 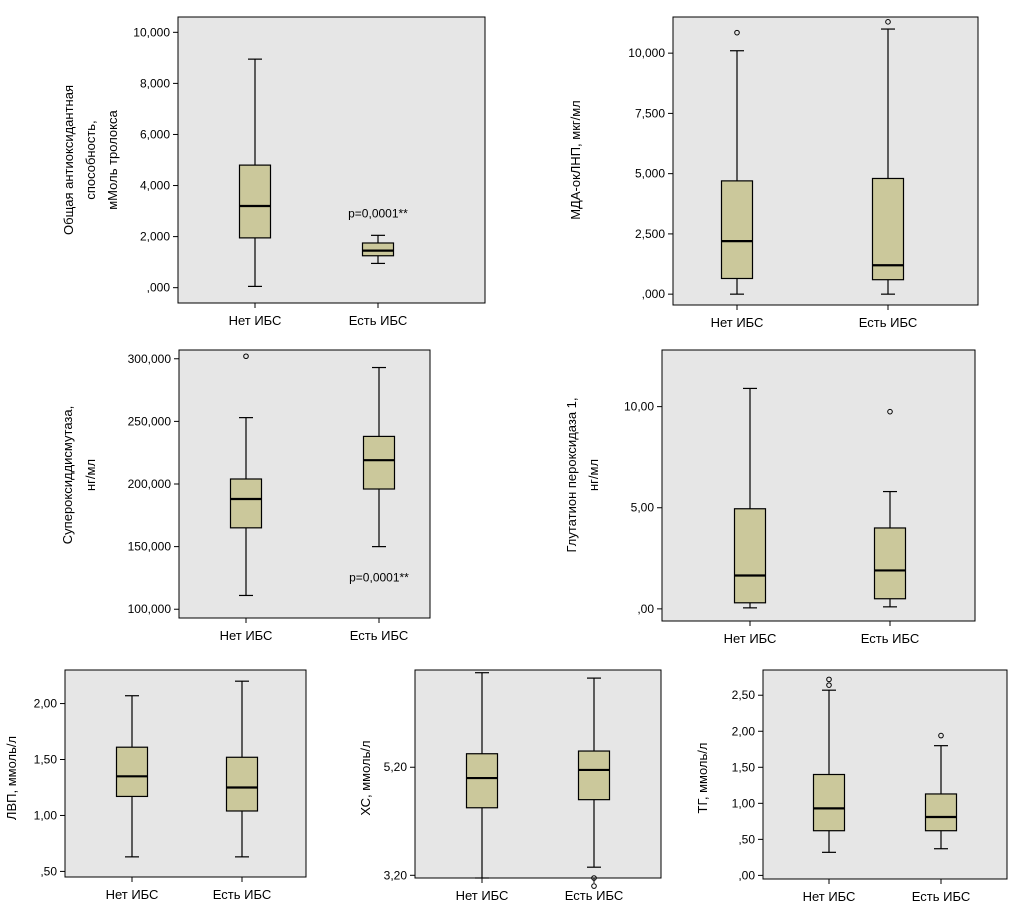 I want to click on y-tick-label: 7,500, so click(x=650, y=113).